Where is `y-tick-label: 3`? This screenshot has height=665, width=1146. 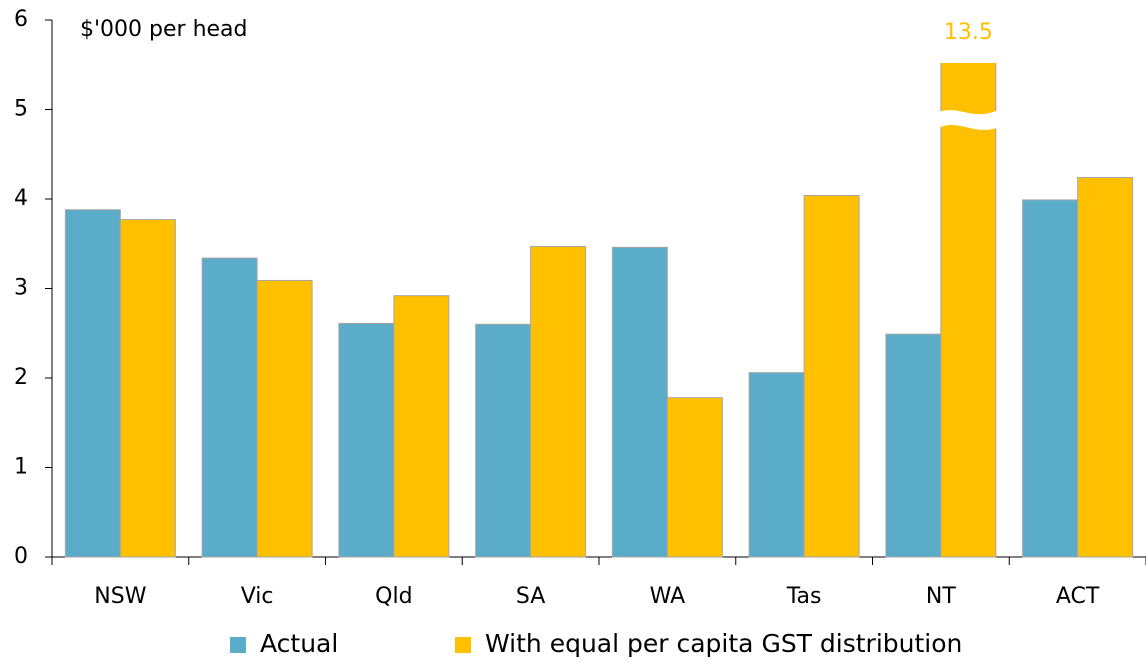 y-tick-label: 3 is located at coordinates (21, 288).